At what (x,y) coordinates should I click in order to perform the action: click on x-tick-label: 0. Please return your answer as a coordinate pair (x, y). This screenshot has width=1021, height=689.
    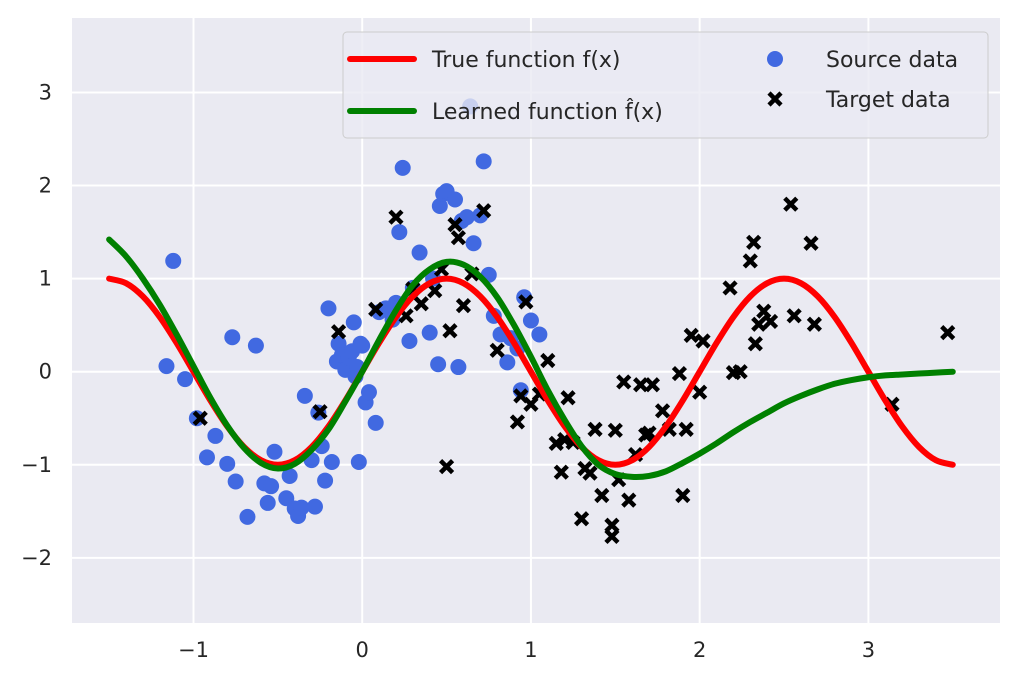
    Looking at the image, I should click on (362, 650).